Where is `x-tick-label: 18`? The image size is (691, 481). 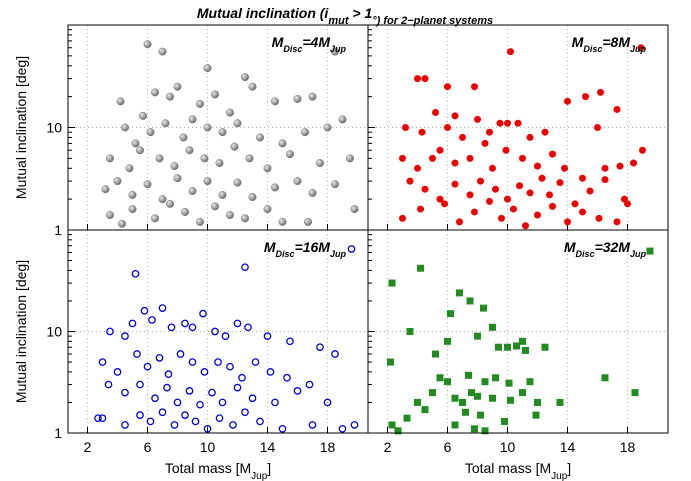
x-tick-label: 18 is located at coordinates (628, 447).